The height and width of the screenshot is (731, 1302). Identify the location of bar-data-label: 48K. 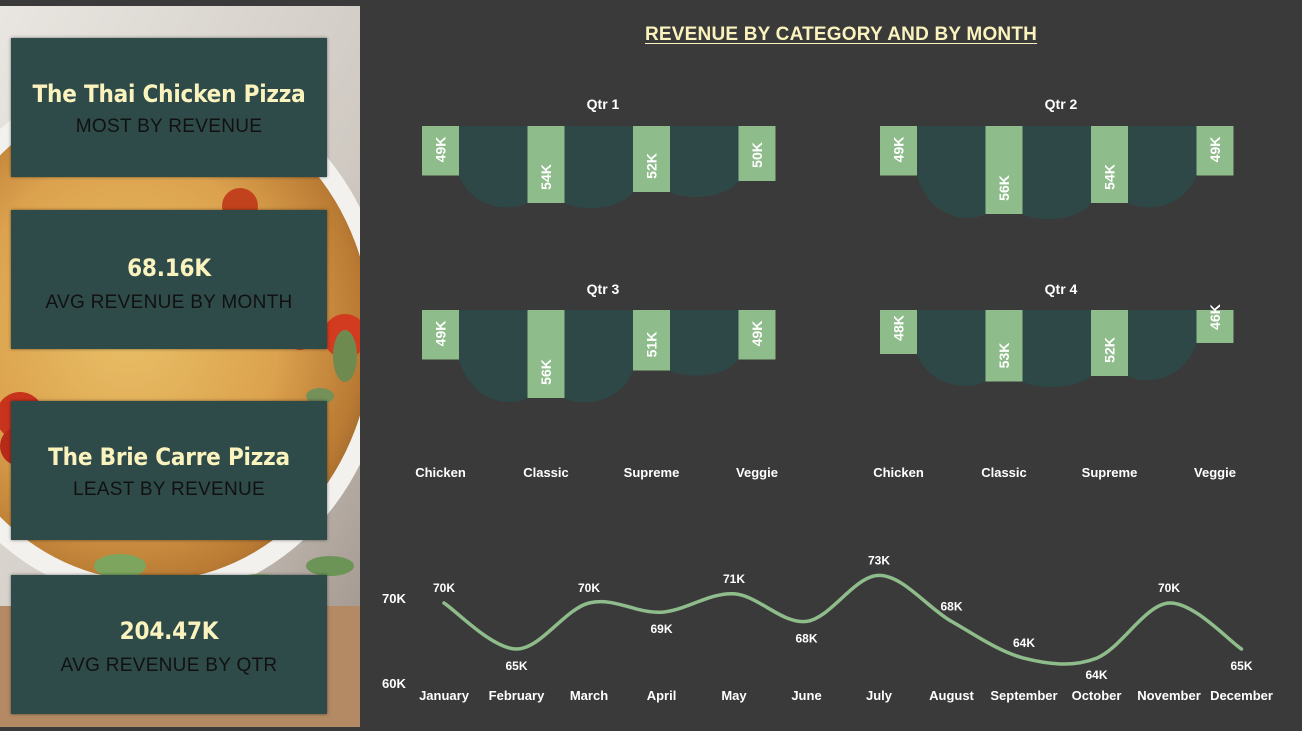
(899, 328).